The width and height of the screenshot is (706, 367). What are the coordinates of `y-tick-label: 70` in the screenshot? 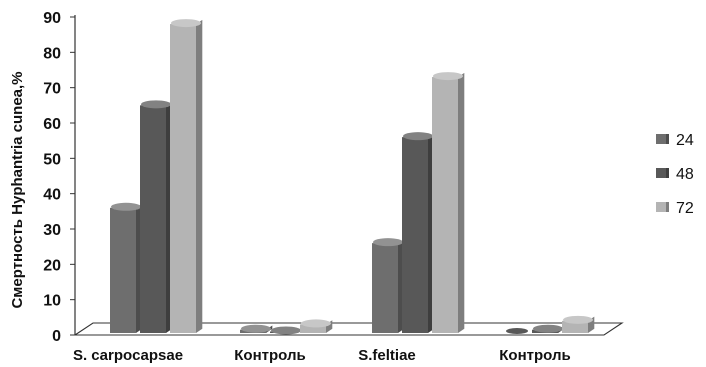 It's located at (52, 89).